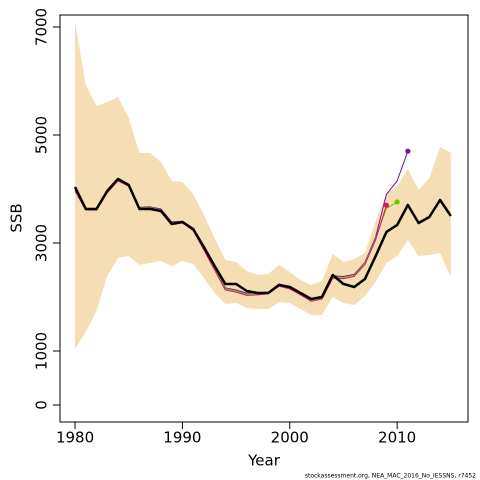 This screenshot has height=480, width=480. Describe the element at coordinates (290, 438) in the screenshot. I see `x-tick-label: 2000` at that location.